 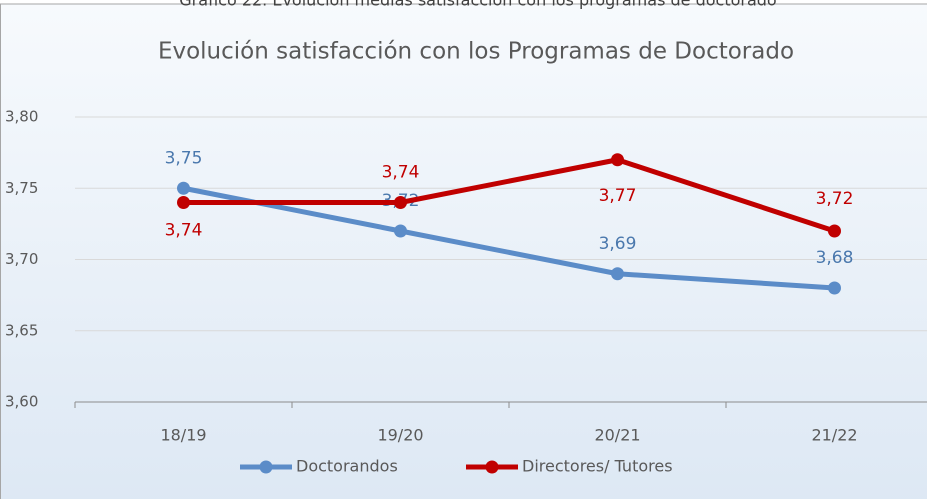 What do you see at coordinates (21, 188) in the screenshot?
I see `y-tick-label: 3,75` at bounding box center [21, 188].